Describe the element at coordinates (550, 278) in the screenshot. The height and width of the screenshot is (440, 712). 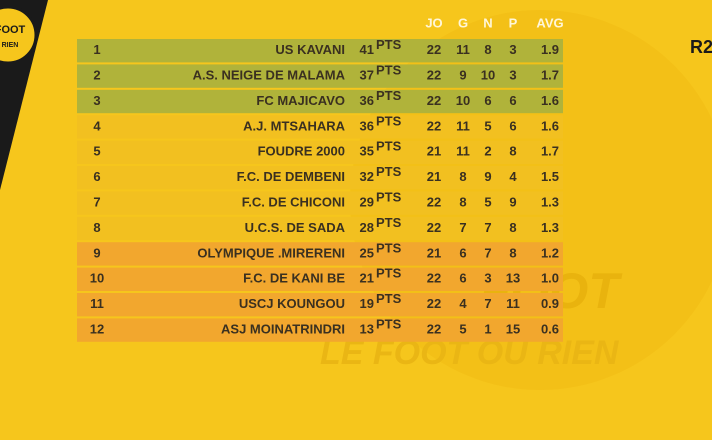
I see `stat-avg: 1.0` at that location.